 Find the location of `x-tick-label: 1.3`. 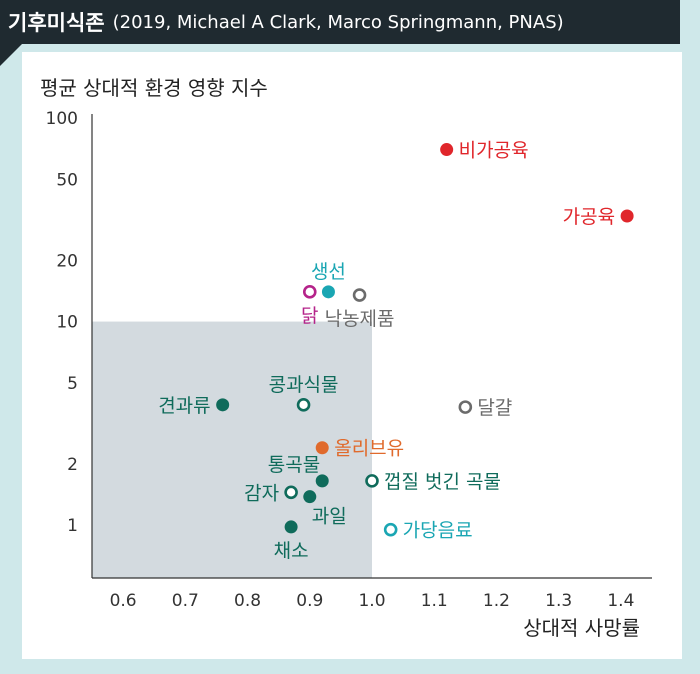

x-tick-label: 1.3 is located at coordinates (558, 601).